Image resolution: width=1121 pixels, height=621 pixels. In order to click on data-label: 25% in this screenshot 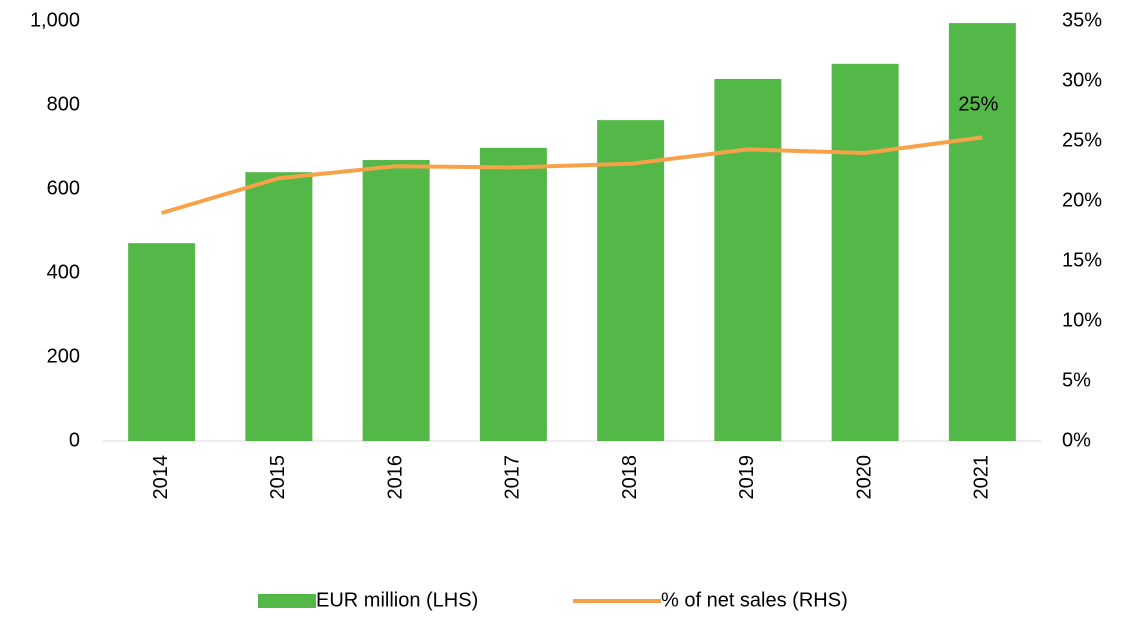, I will do `click(978, 105)`.